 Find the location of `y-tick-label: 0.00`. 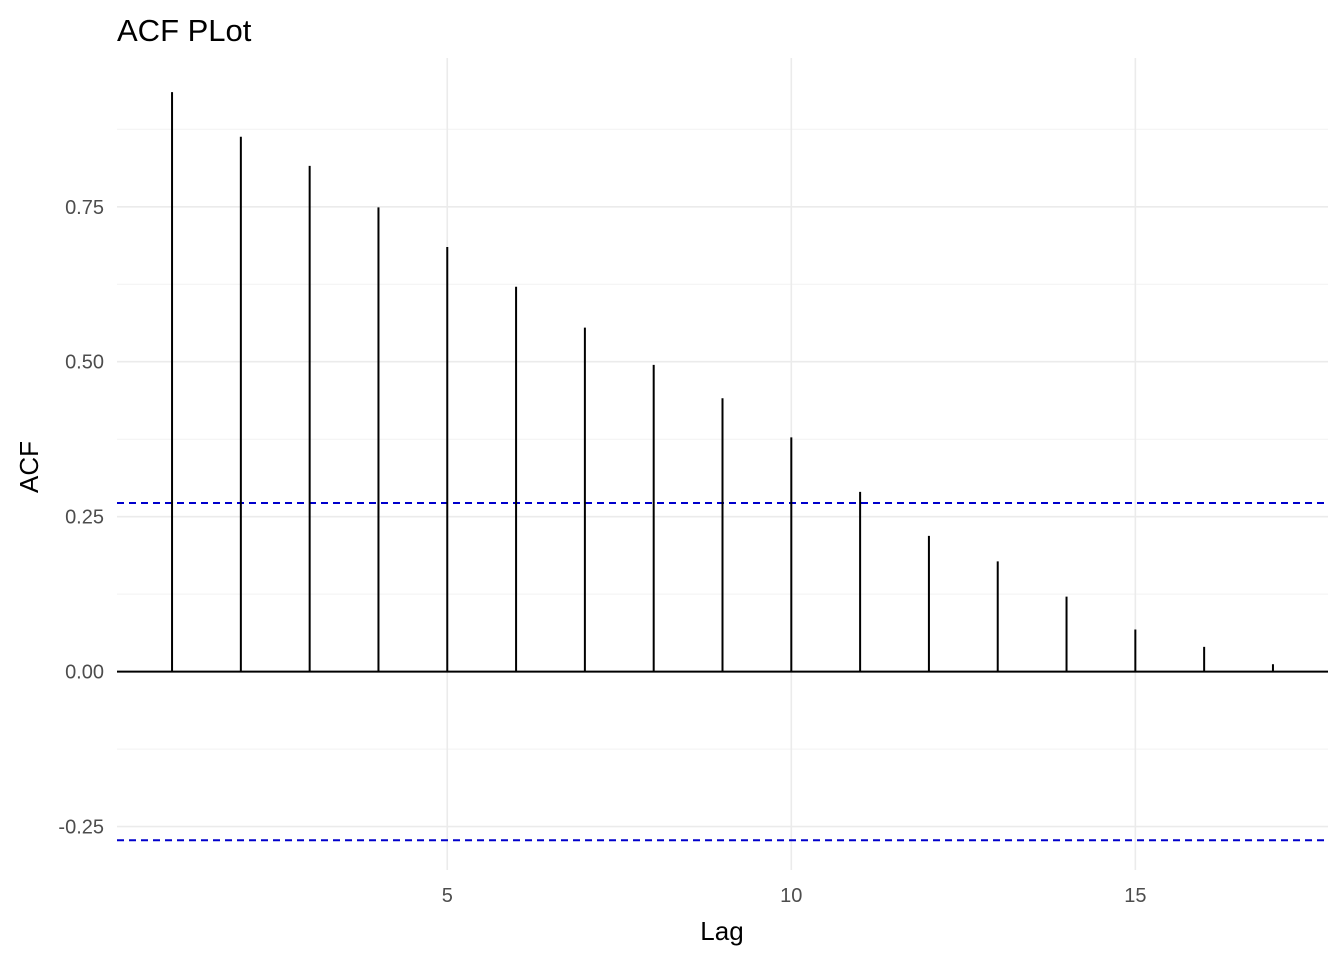

y-tick-label: 0.00 is located at coordinates (84, 673).